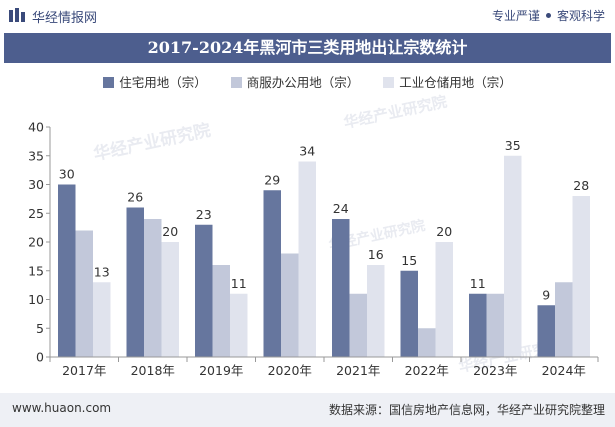  I want to click on x-tick-label: 2021年, so click(358, 370).